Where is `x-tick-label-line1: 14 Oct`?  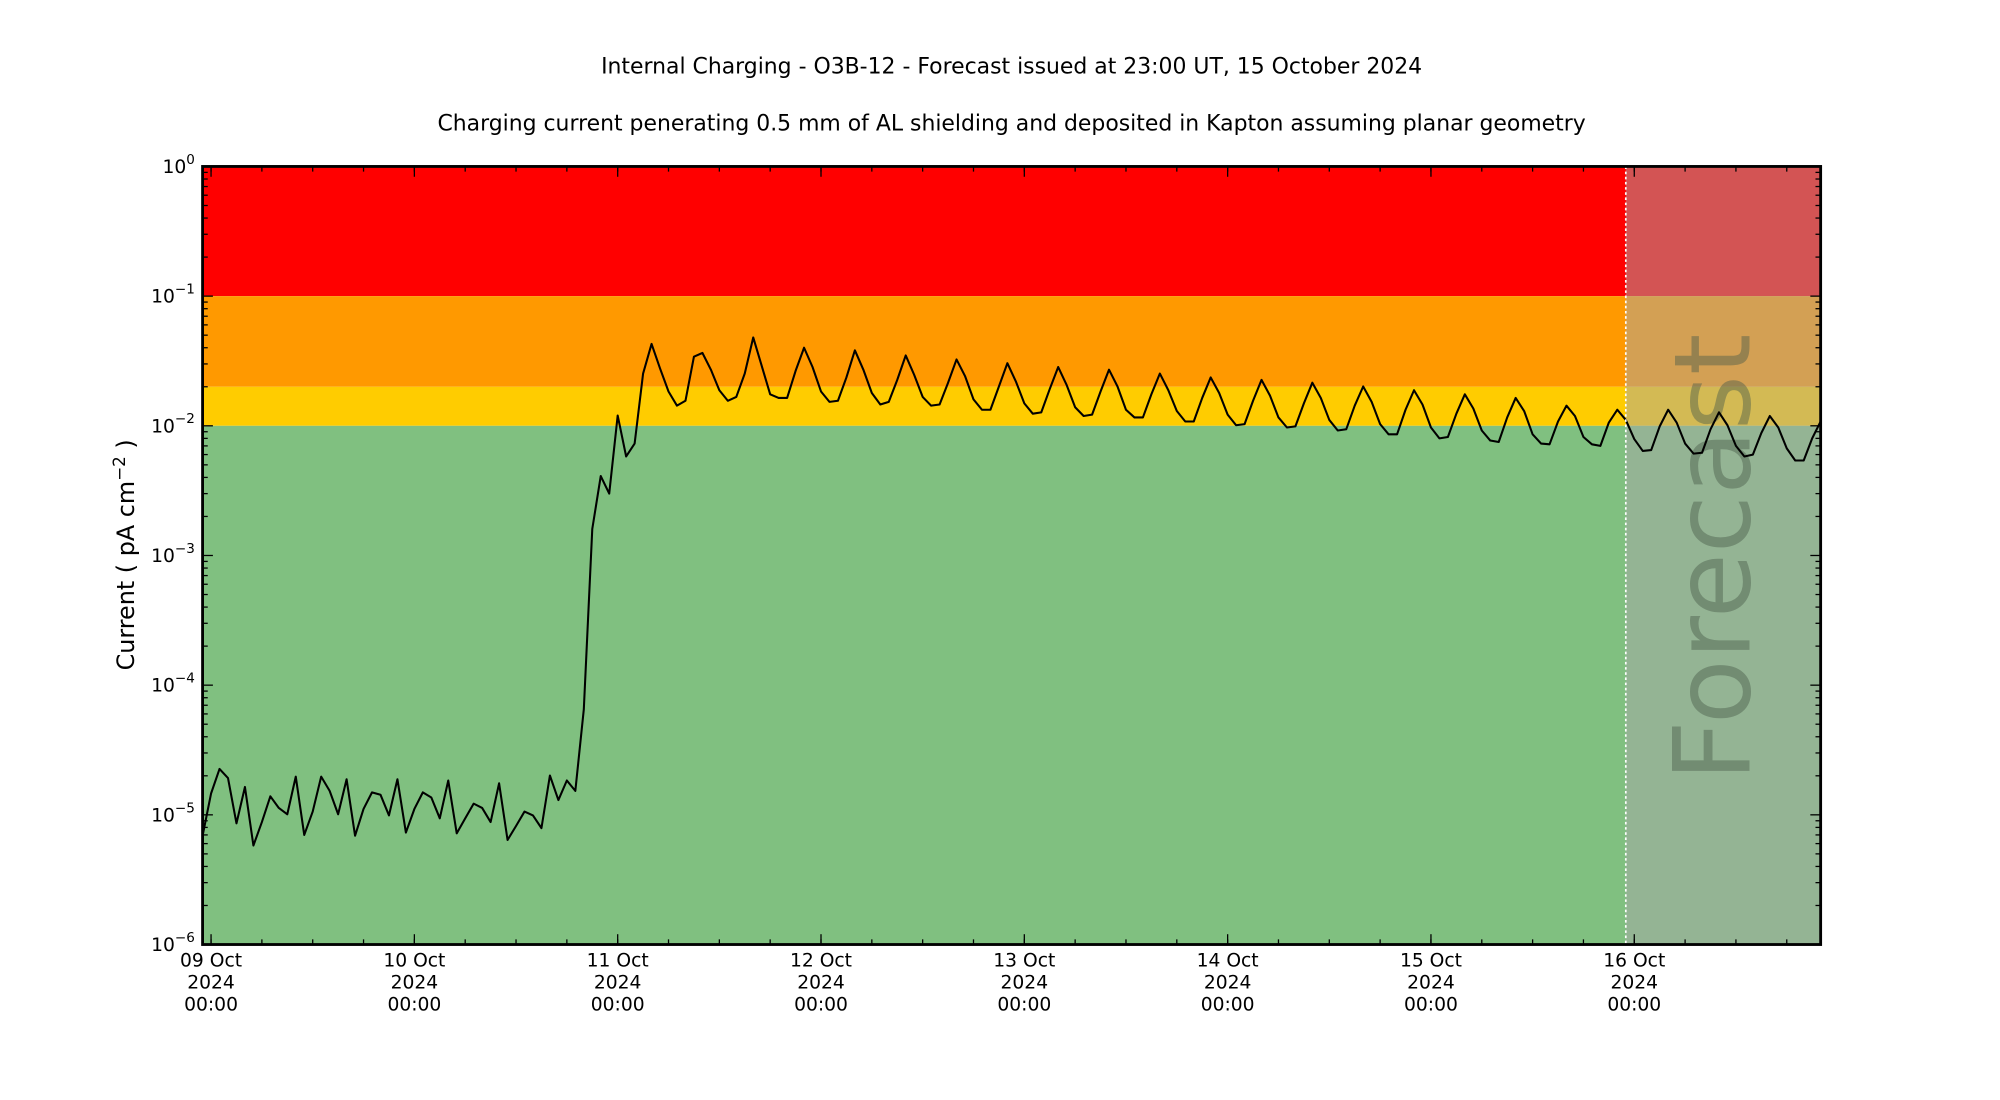
x-tick-label-line1: 14 Oct is located at coordinates (1228, 960).